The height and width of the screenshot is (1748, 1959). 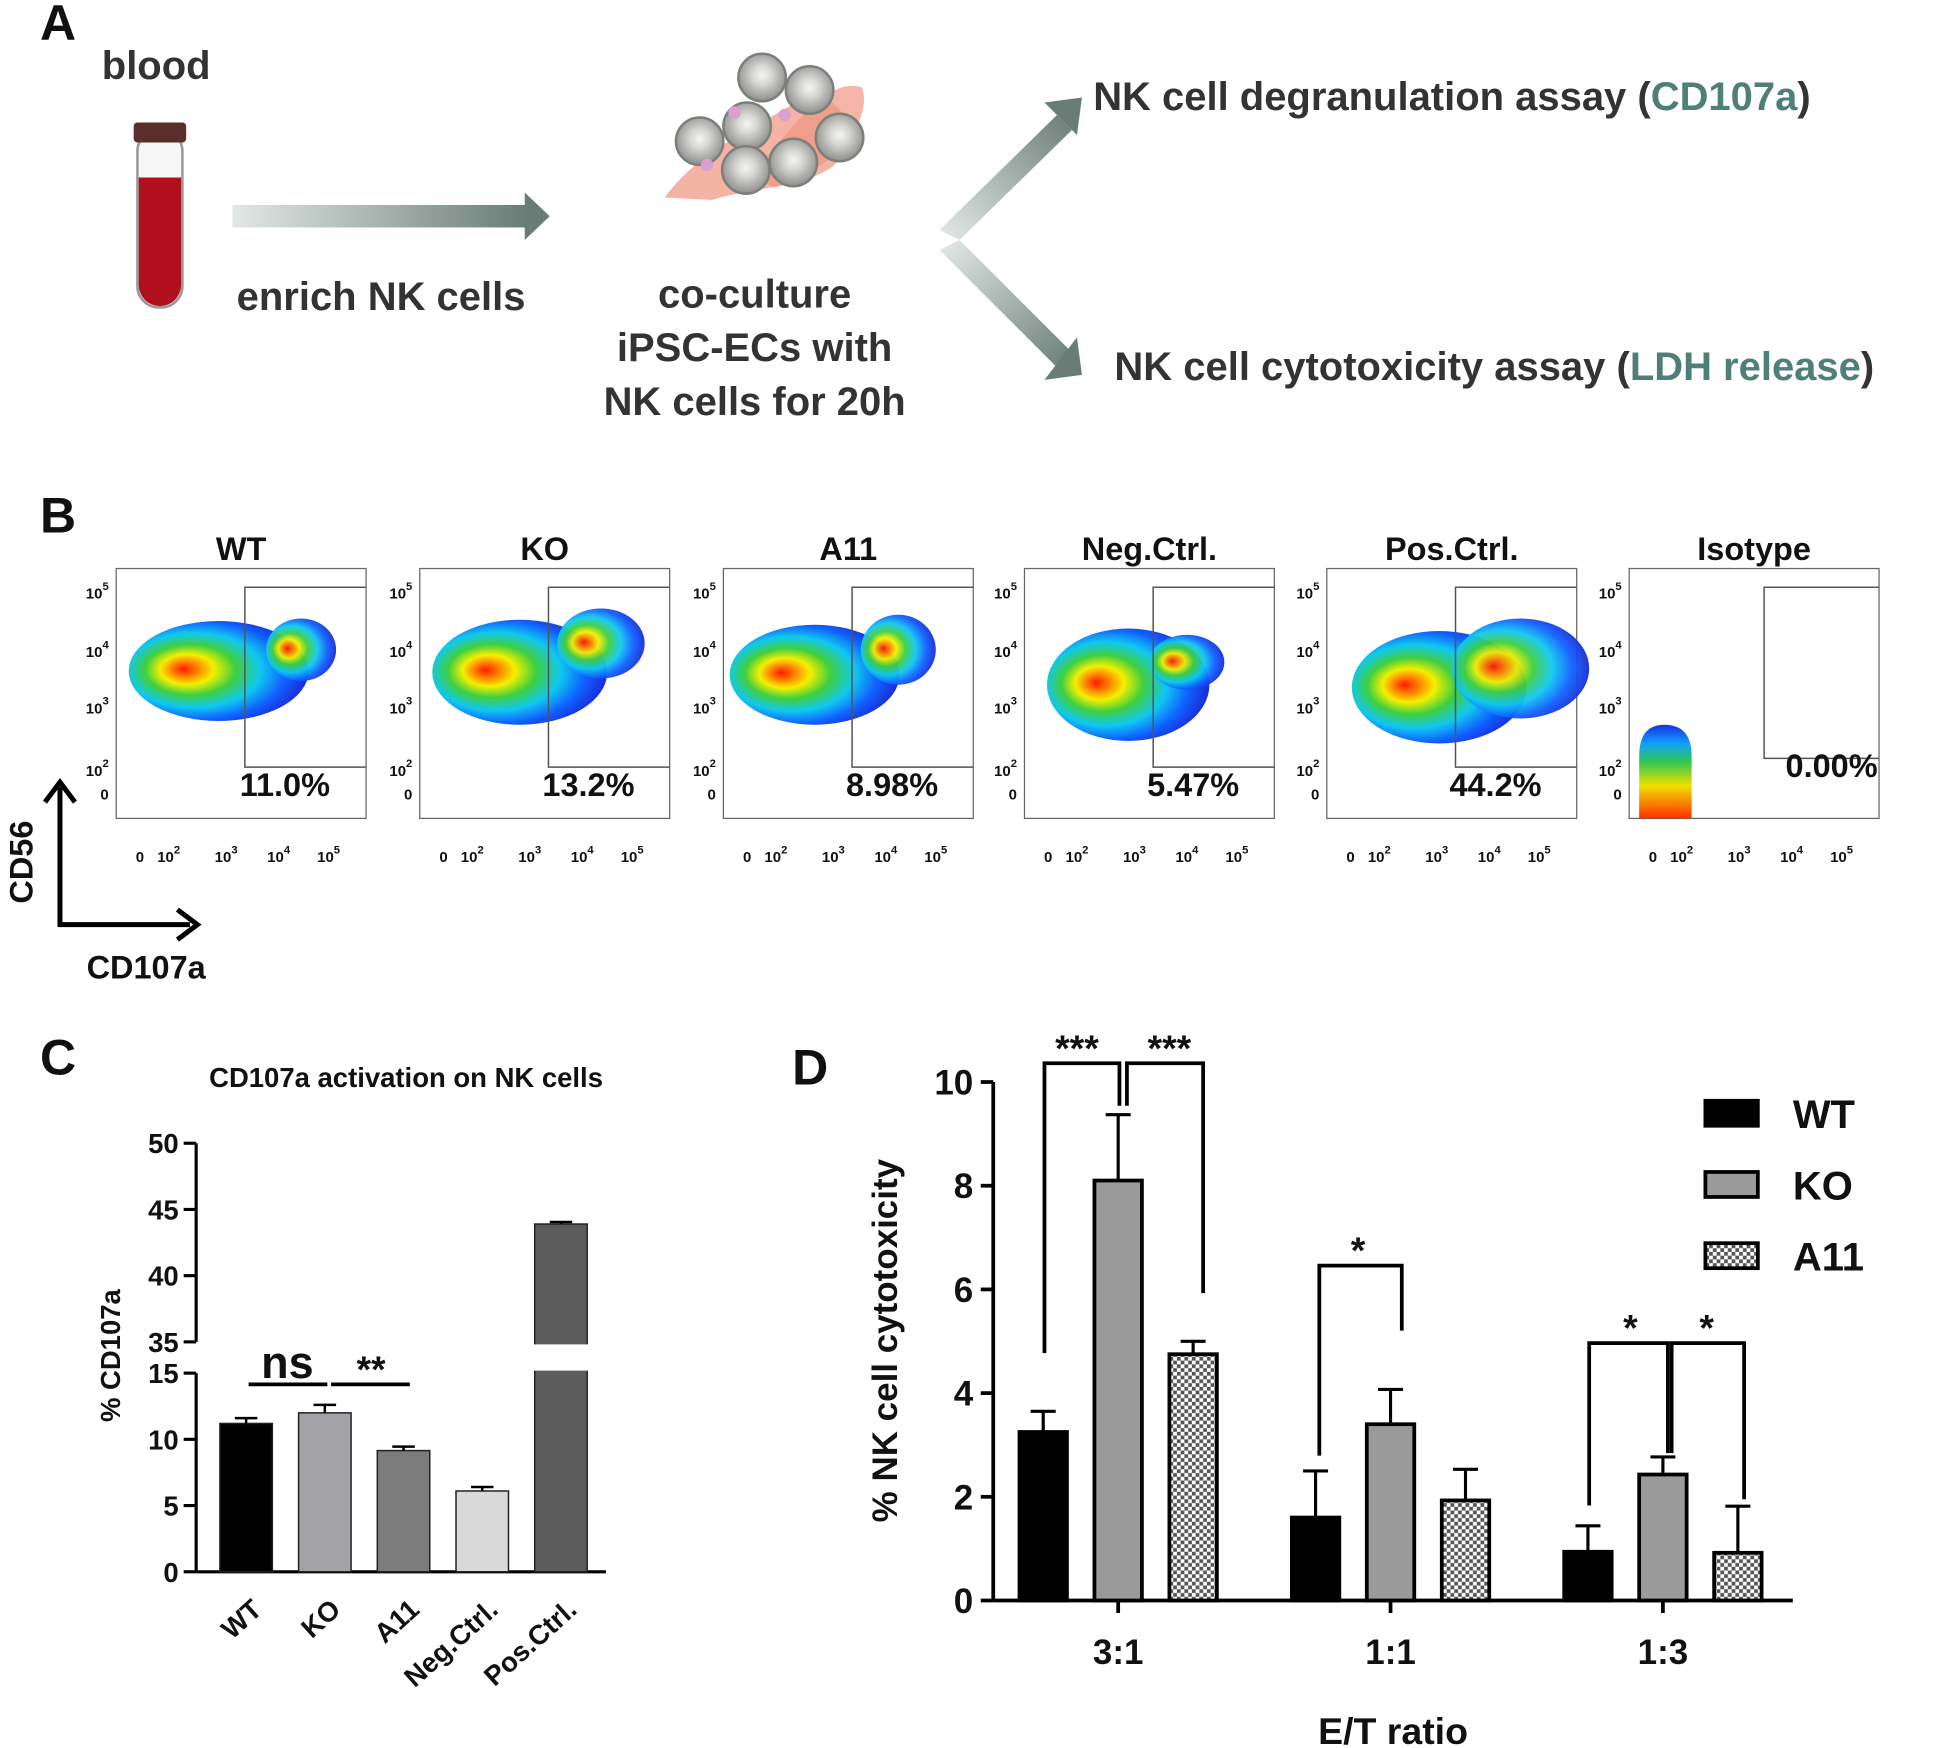 What do you see at coordinates (1193, 785) in the screenshot?
I see `gate-percent: 5.47%` at bounding box center [1193, 785].